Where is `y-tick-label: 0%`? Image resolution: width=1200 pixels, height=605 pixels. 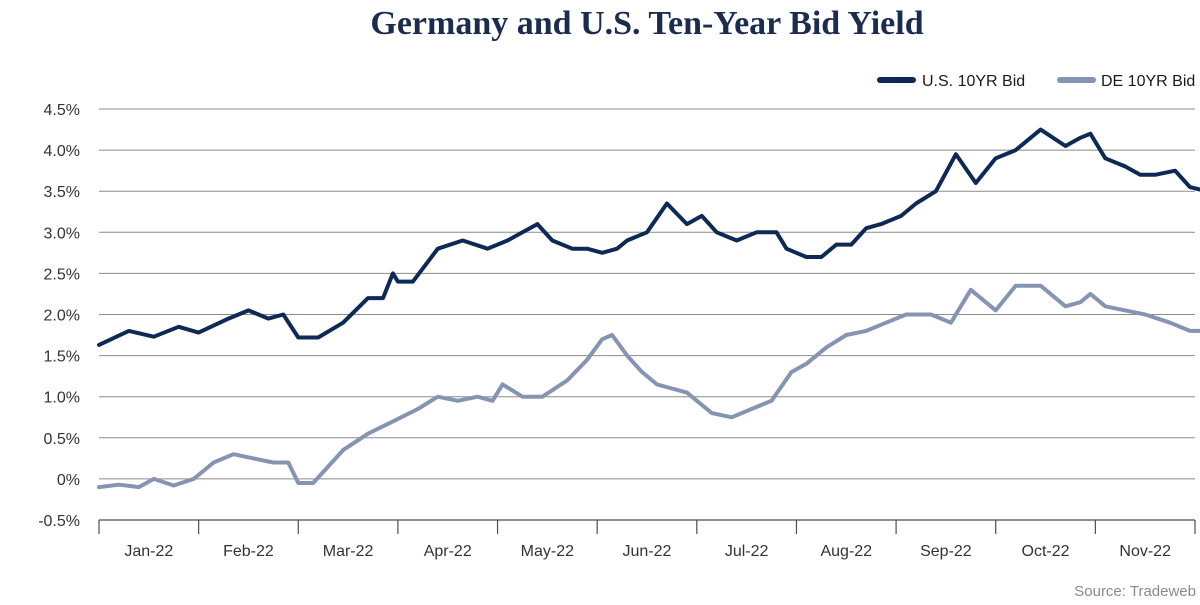
y-tick-label: 0% is located at coordinates (68, 480).